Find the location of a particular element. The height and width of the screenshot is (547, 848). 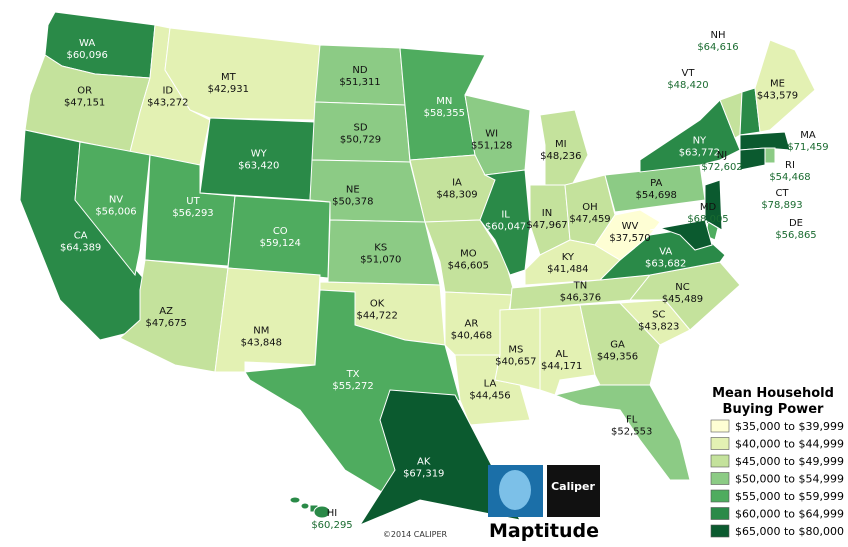

state-abbr: FL is located at coordinates (632, 419).